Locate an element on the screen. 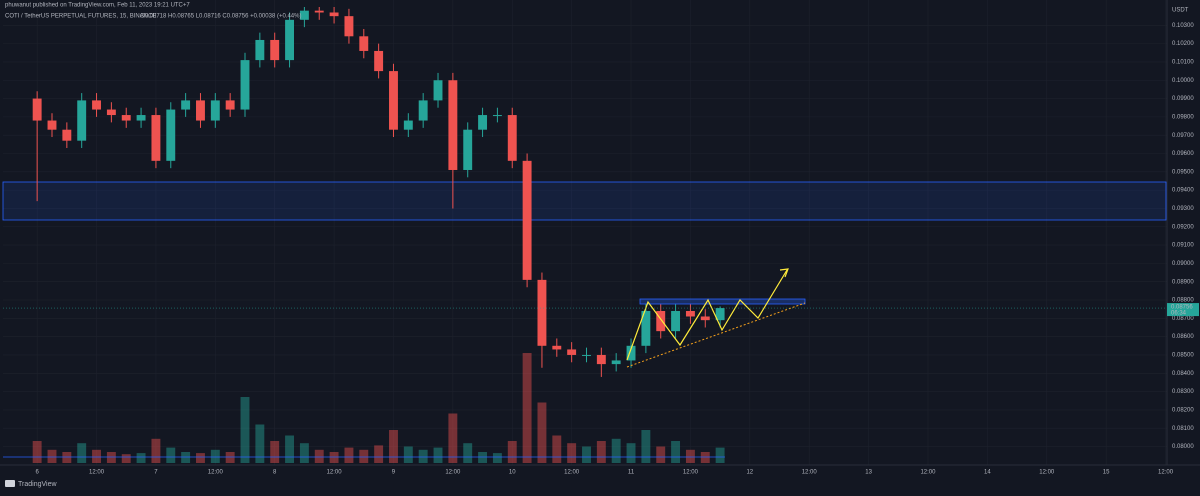 This screenshot has height=496, width=1200. y-tick-label: 0.09000 is located at coordinates (1183, 264).